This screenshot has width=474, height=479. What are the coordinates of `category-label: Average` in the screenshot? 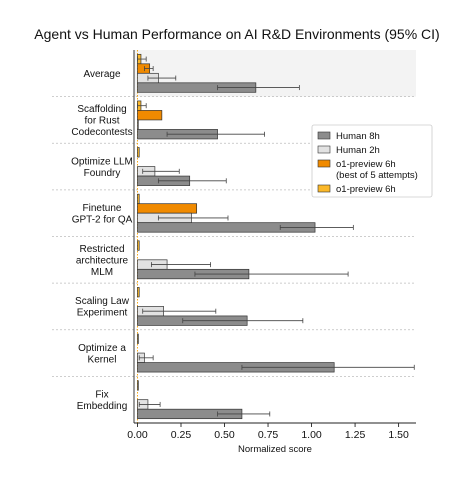 It's located at (102, 74).